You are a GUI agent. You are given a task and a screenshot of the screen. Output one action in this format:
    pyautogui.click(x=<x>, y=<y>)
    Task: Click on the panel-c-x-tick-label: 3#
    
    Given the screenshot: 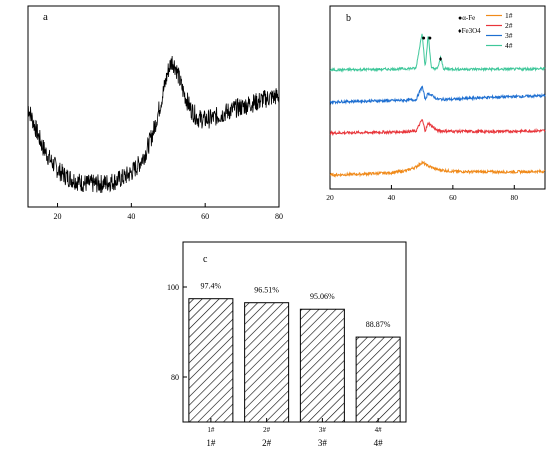 What is the action you would take?
    pyautogui.click(x=323, y=430)
    